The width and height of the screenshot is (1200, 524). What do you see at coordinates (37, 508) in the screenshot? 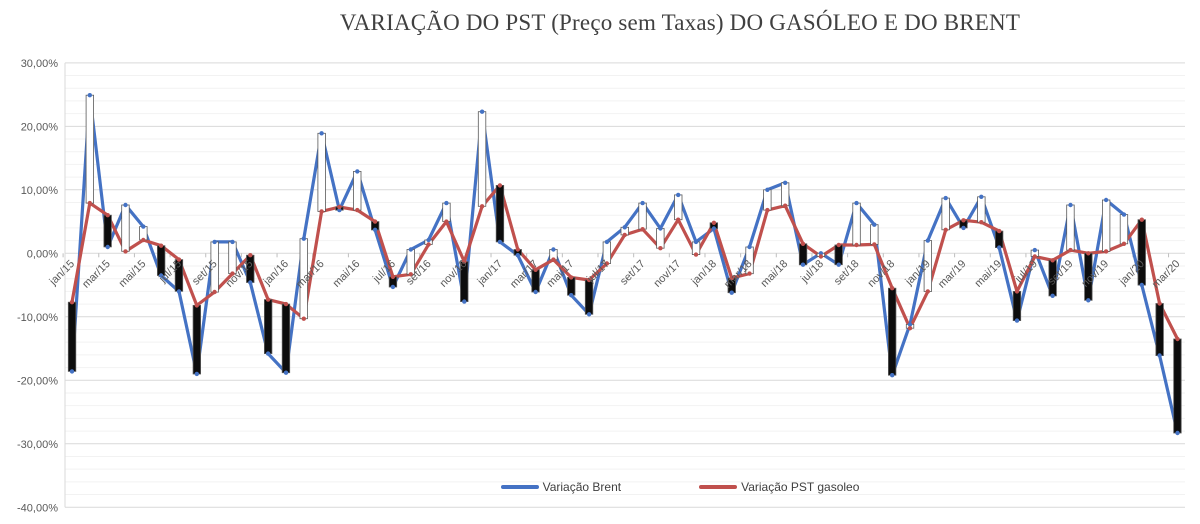
I see `svg-text: -40,00%` at bounding box center [37, 508].